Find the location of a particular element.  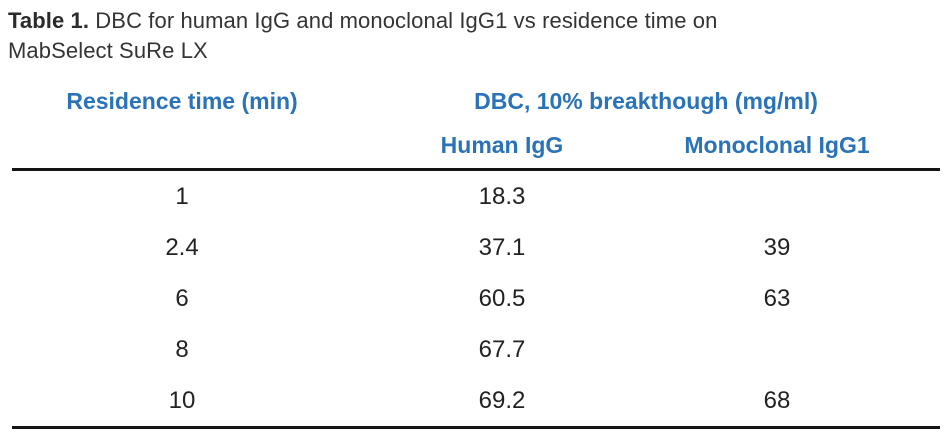

cell-residence-time: 1 is located at coordinates (182, 196).